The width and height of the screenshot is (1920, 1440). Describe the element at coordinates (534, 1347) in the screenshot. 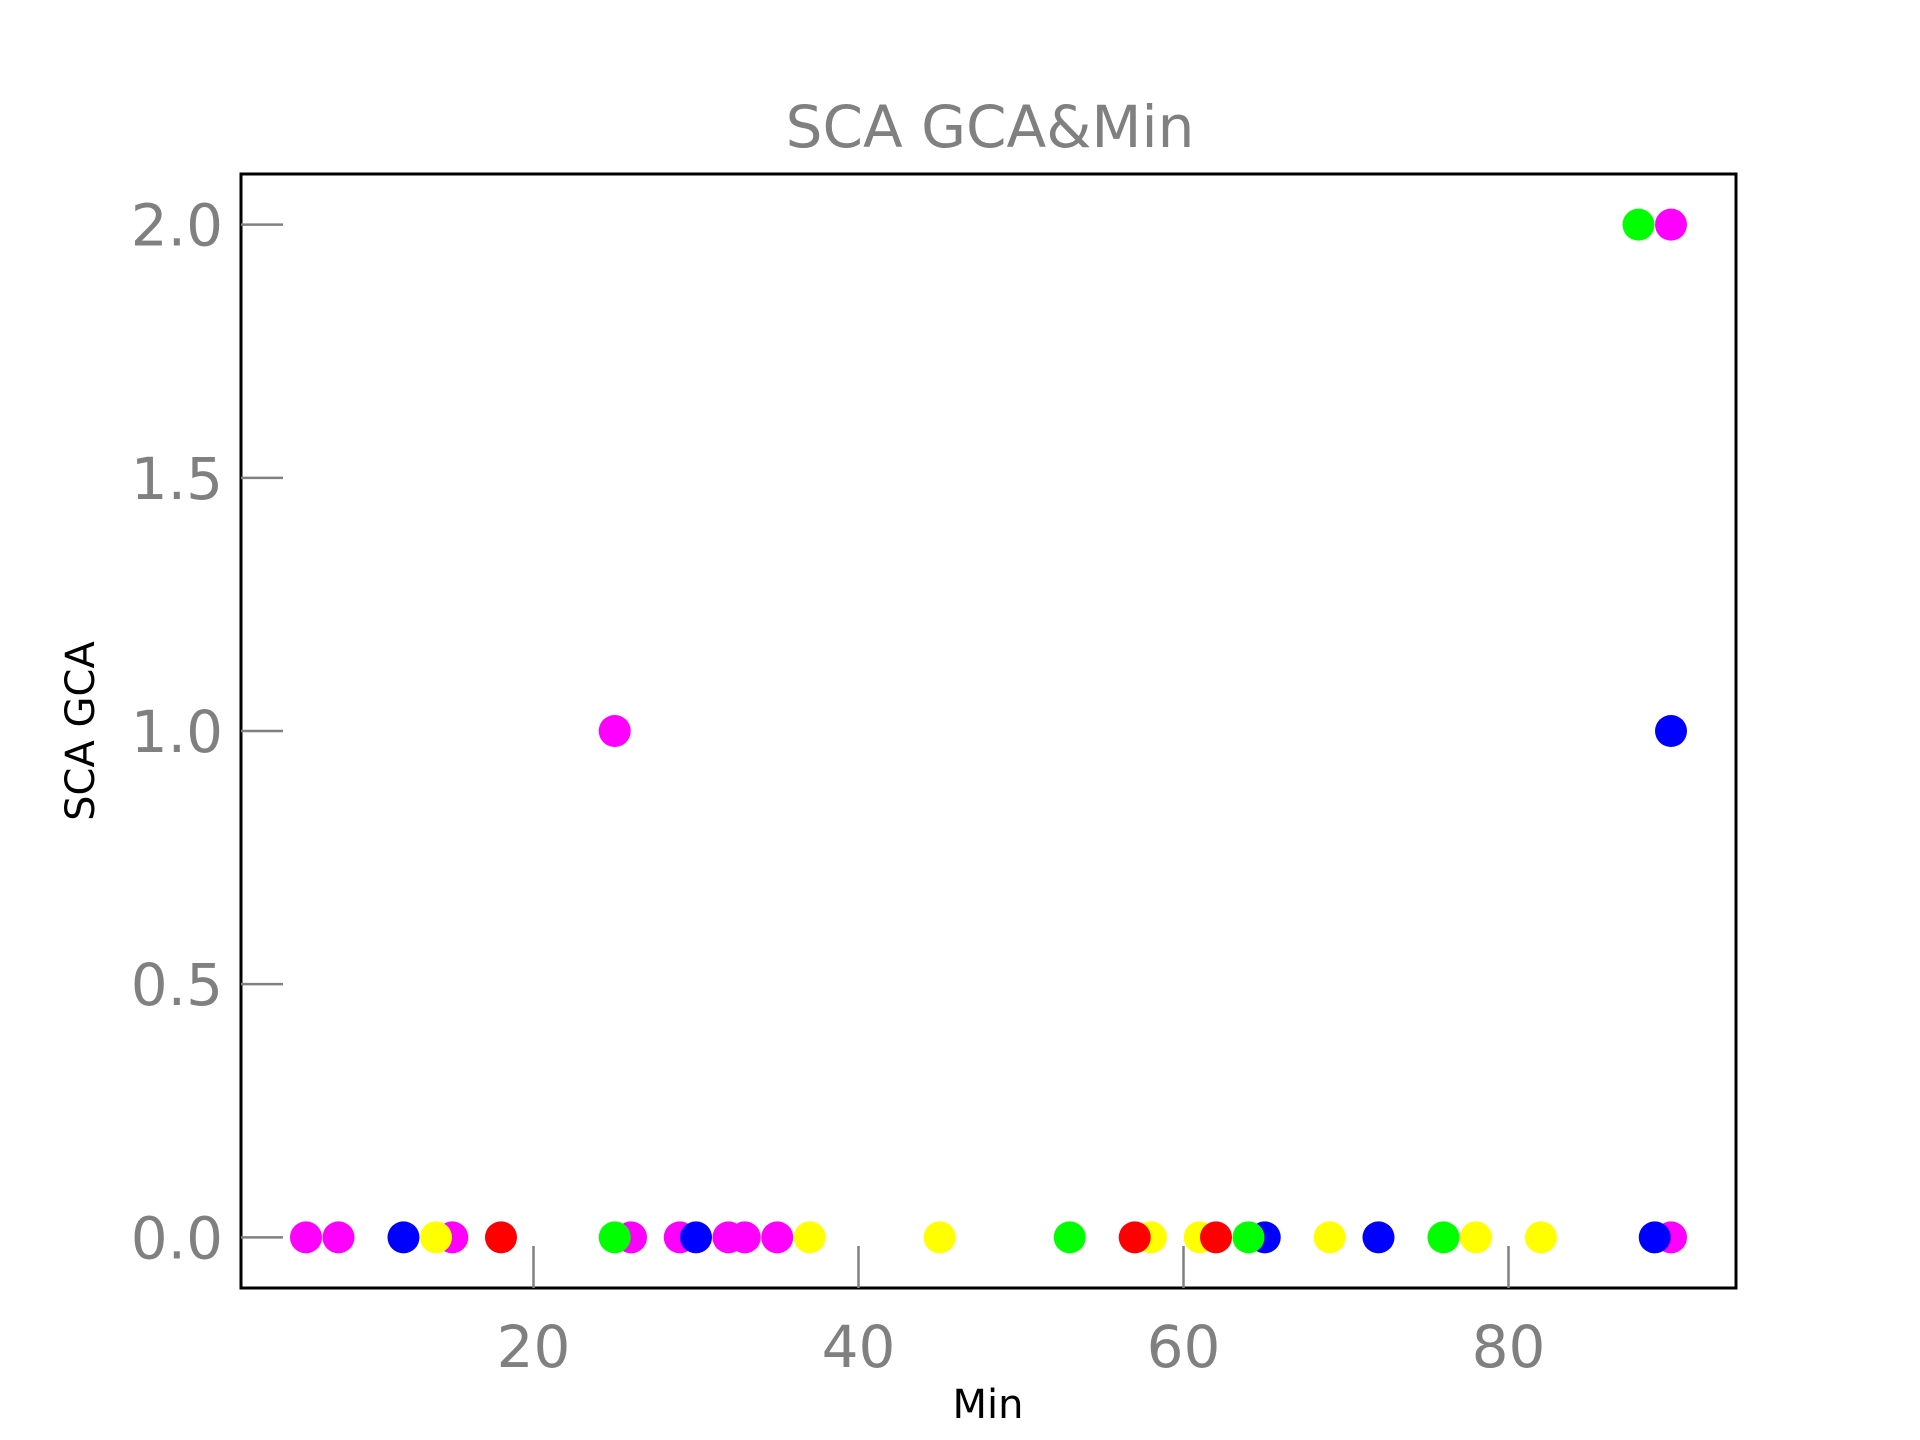

I see `x-tick-label: 20` at that location.